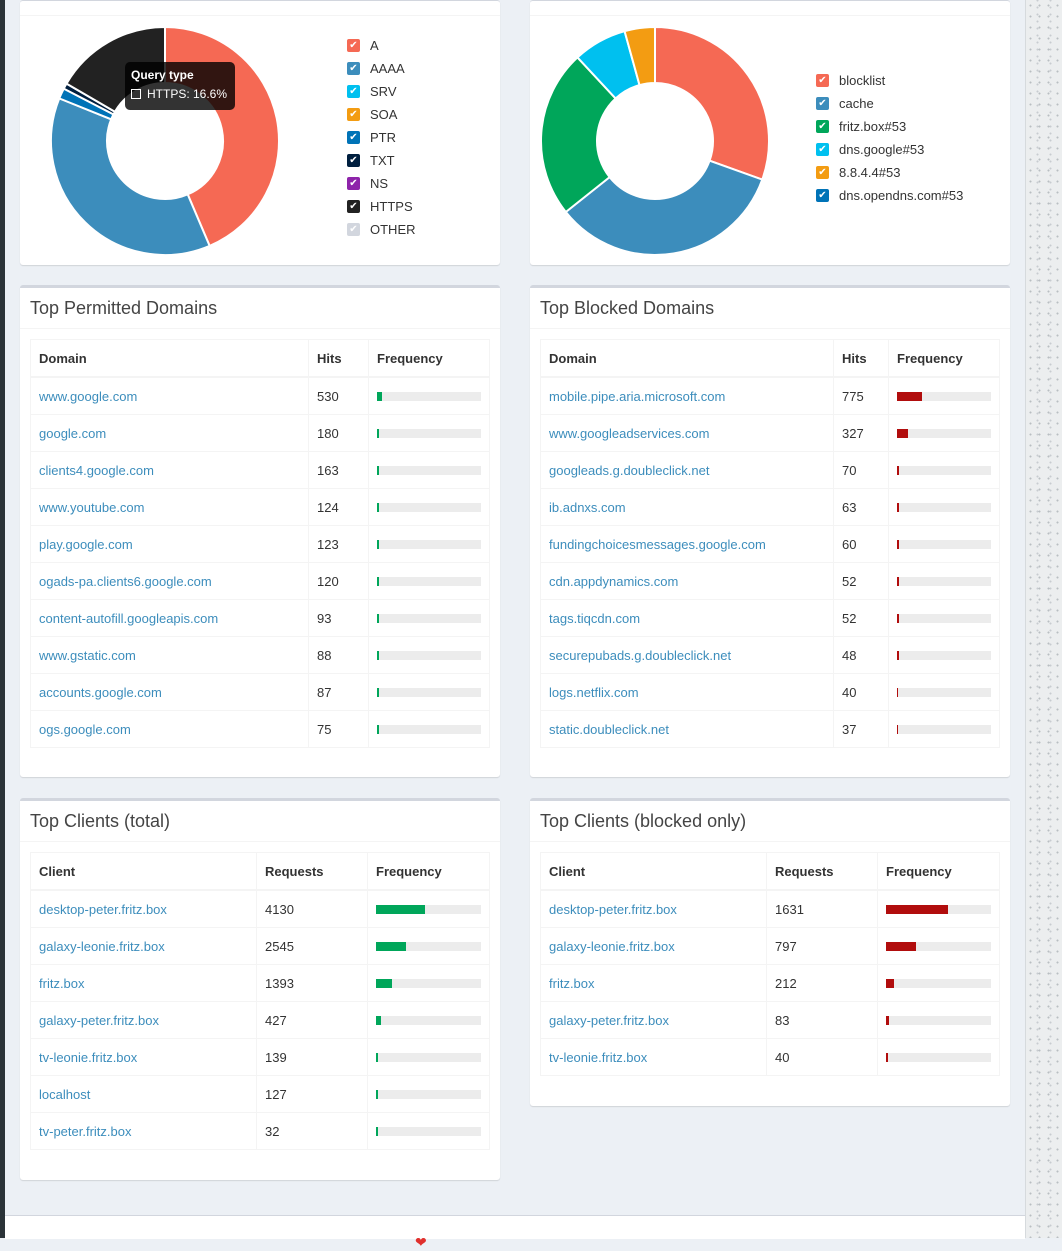 The width and height of the screenshot is (1062, 1251). I want to click on legend-item: ✔ blocklist, so click(889, 80).